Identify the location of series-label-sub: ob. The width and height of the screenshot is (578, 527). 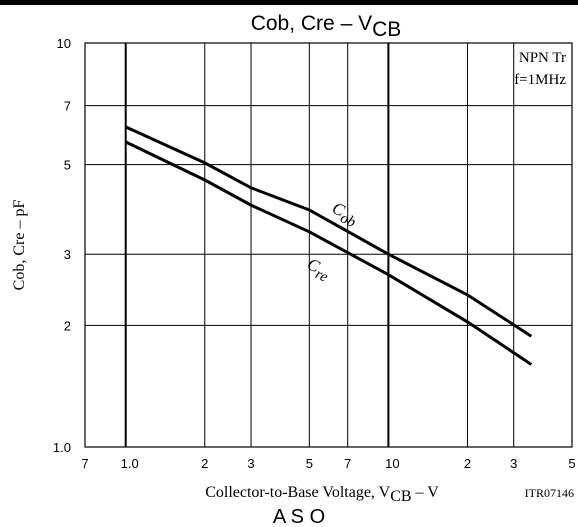
(348, 220).